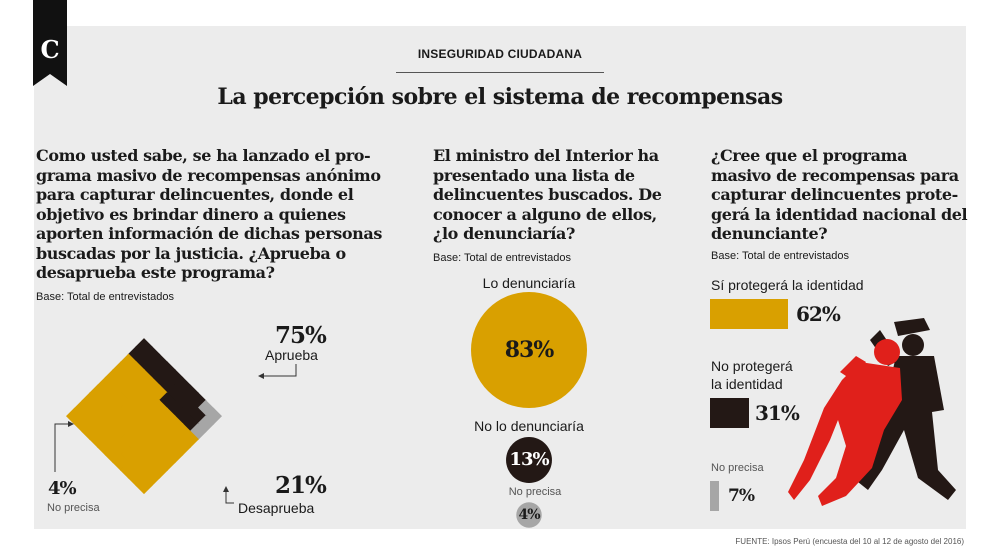  Describe the element at coordinates (534, 175) in the screenshot. I see `question-2-line: presentado una lista de` at that location.